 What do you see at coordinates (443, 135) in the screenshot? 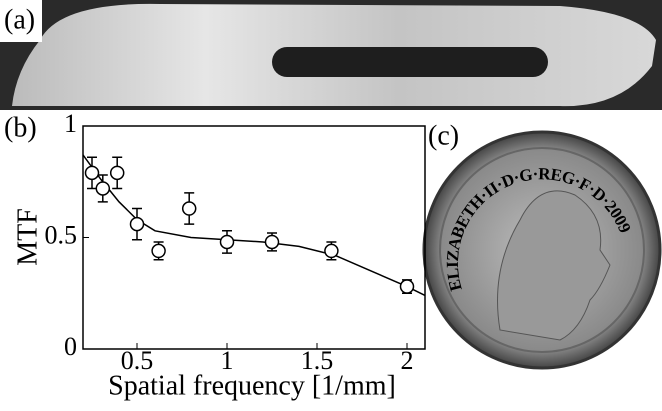
I see `panel-label: (c)` at bounding box center [443, 135].